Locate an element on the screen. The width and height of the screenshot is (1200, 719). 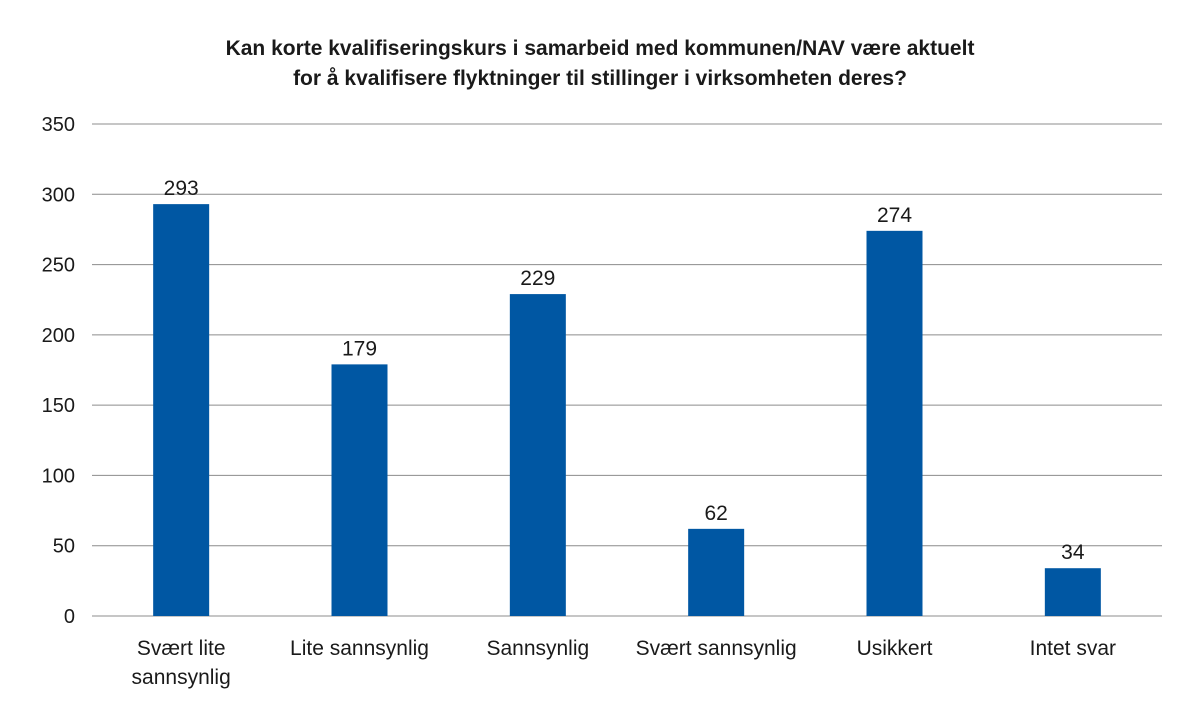
y-tick-label: 50 is located at coordinates (64, 547).